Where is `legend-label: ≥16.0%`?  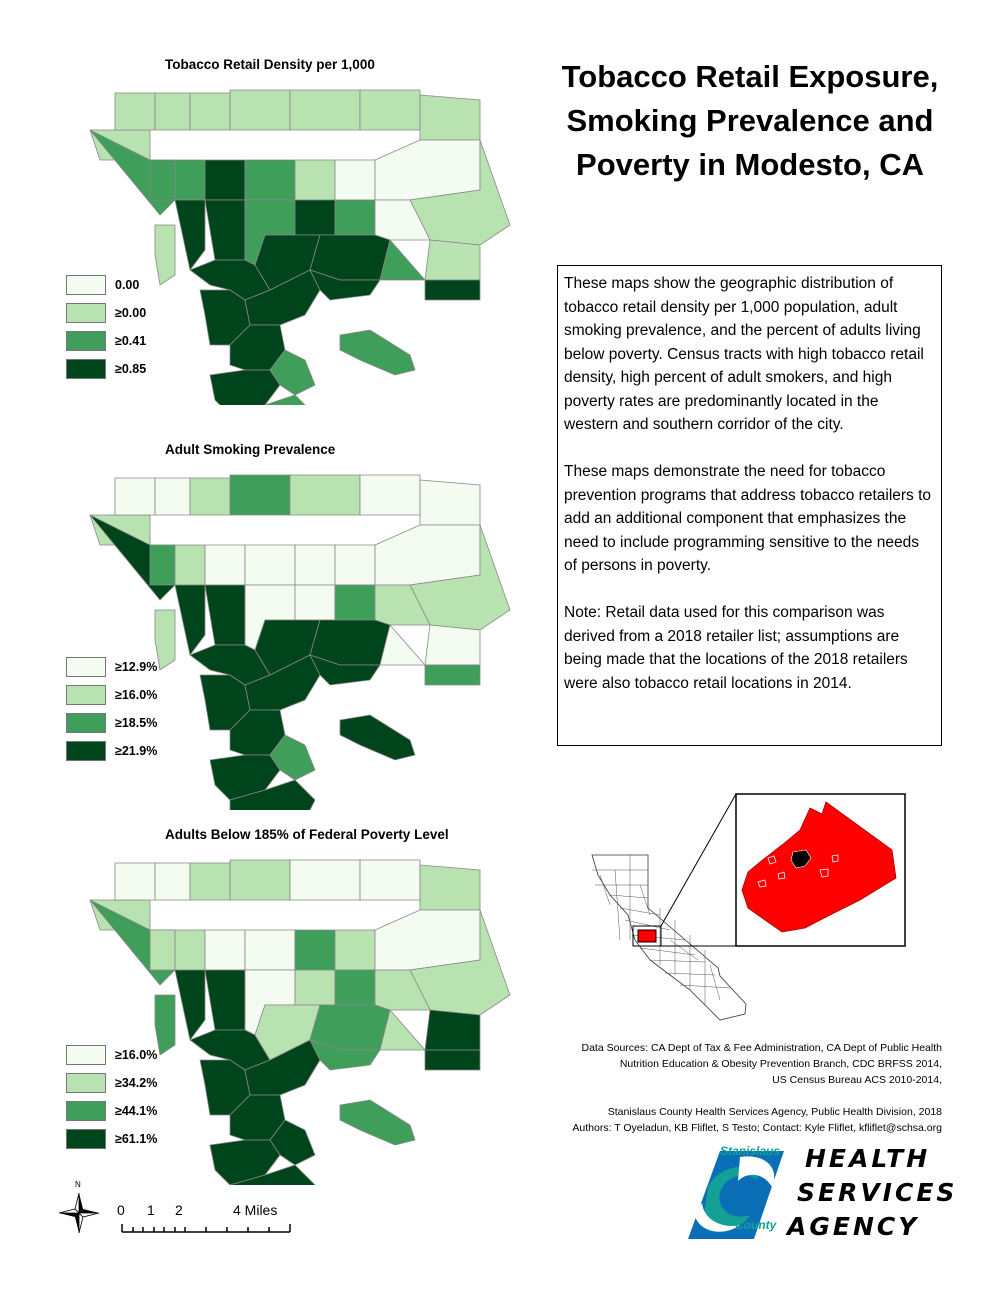 legend-label: ≥16.0% is located at coordinates (136, 1055).